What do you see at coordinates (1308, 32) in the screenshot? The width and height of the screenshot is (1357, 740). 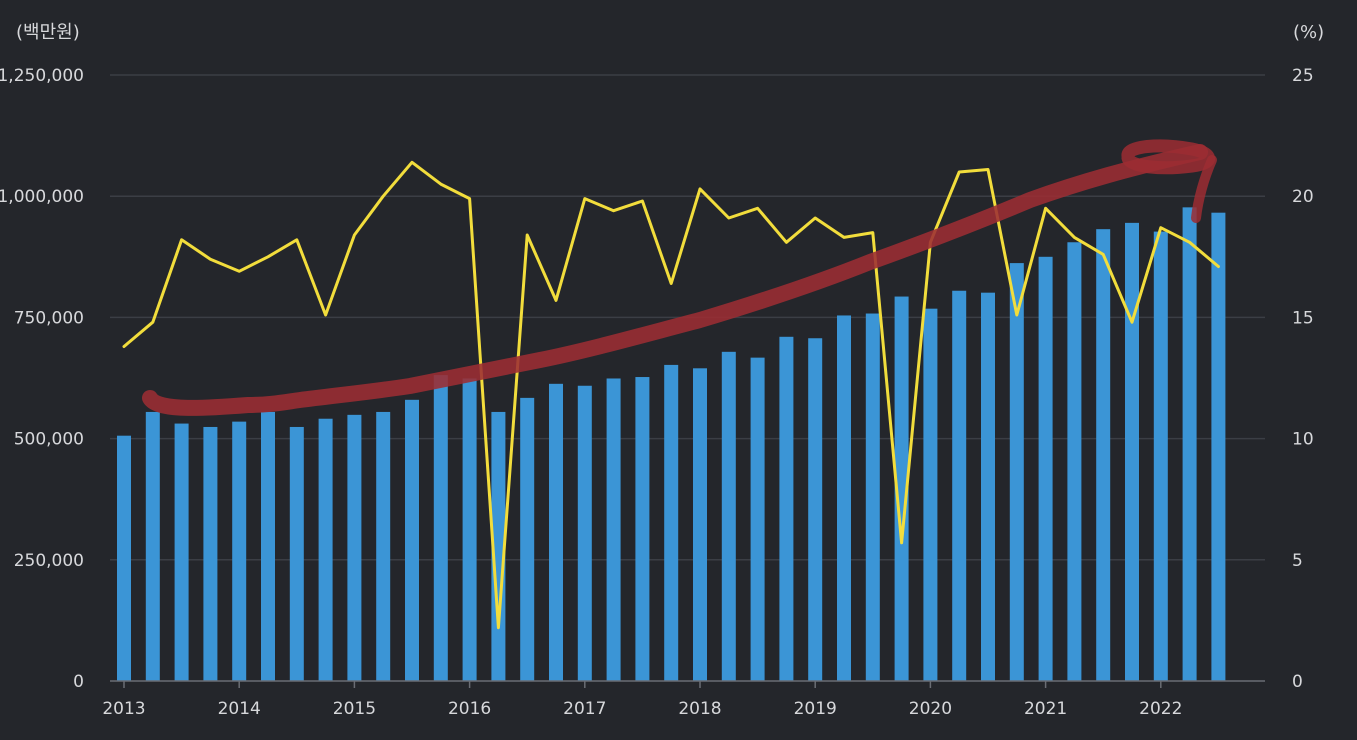 I see `right-axis-unit: (%)` at bounding box center [1308, 32].